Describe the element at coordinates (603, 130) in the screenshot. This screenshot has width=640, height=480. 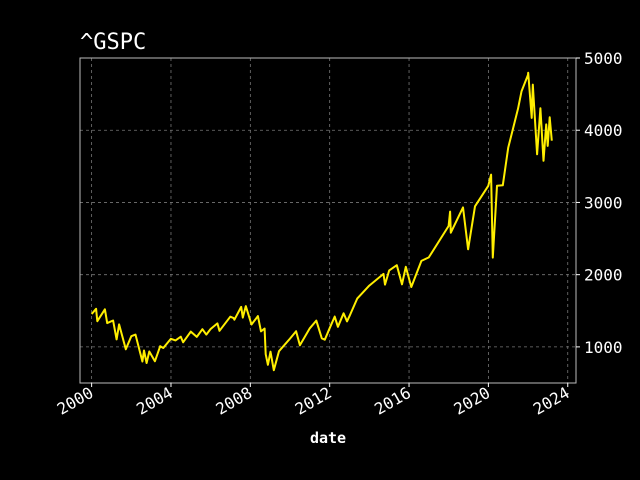
I see `y-tick-label: 4000` at that location.